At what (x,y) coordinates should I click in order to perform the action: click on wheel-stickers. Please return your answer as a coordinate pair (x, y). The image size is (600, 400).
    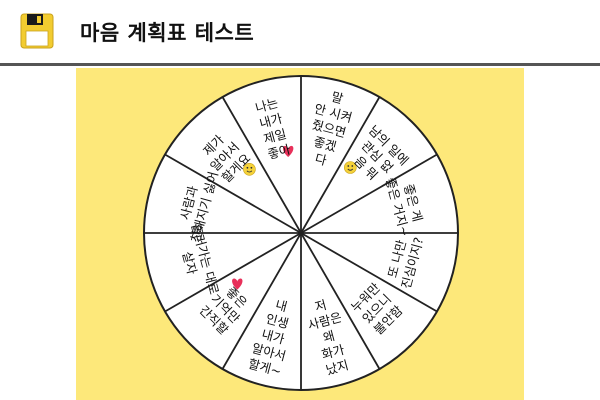
    Looking at the image, I should click on (294, 217).